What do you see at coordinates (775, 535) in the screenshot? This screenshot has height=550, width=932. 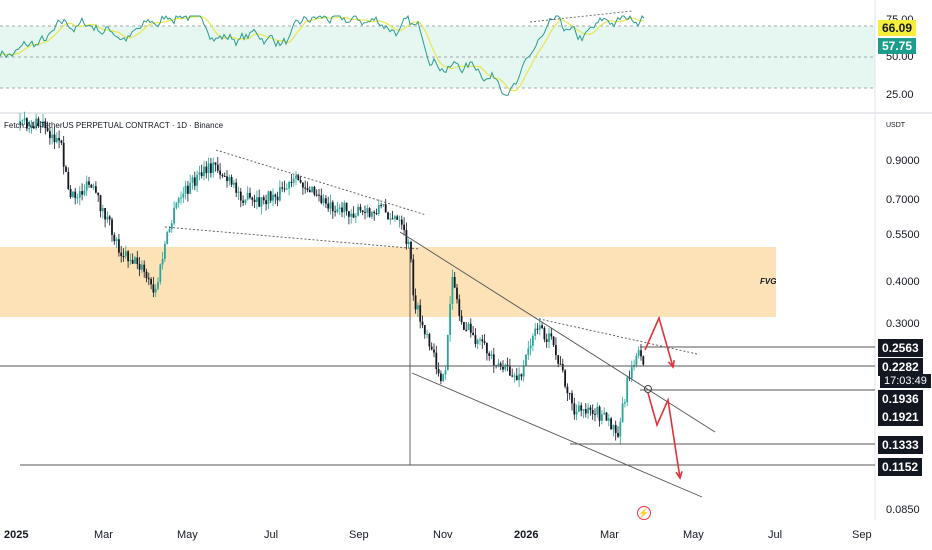 I see `time-tick-label: Jul` at bounding box center [775, 535].